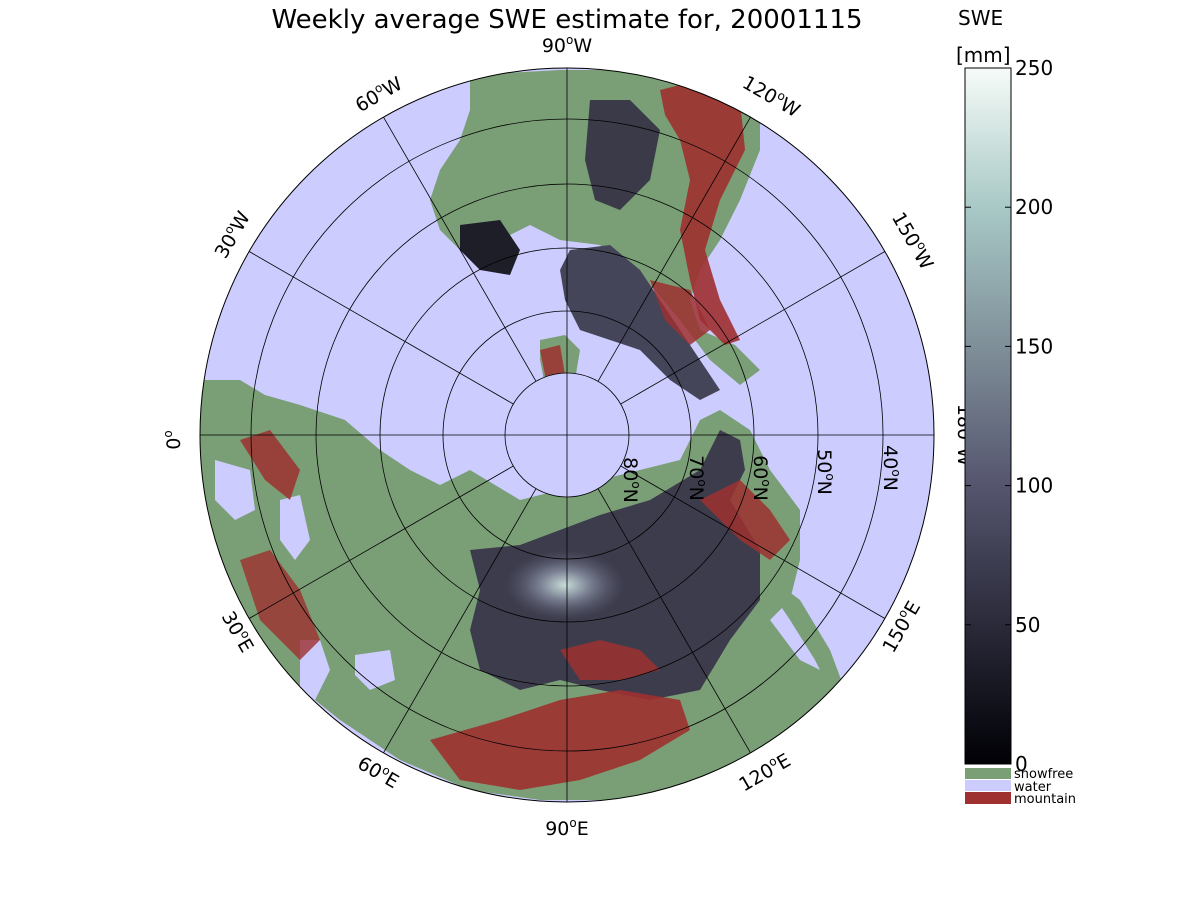 Image resolution: width=1200 pixels, height=900 pixels. I want to click on swe-north-america, so click(640, 322).